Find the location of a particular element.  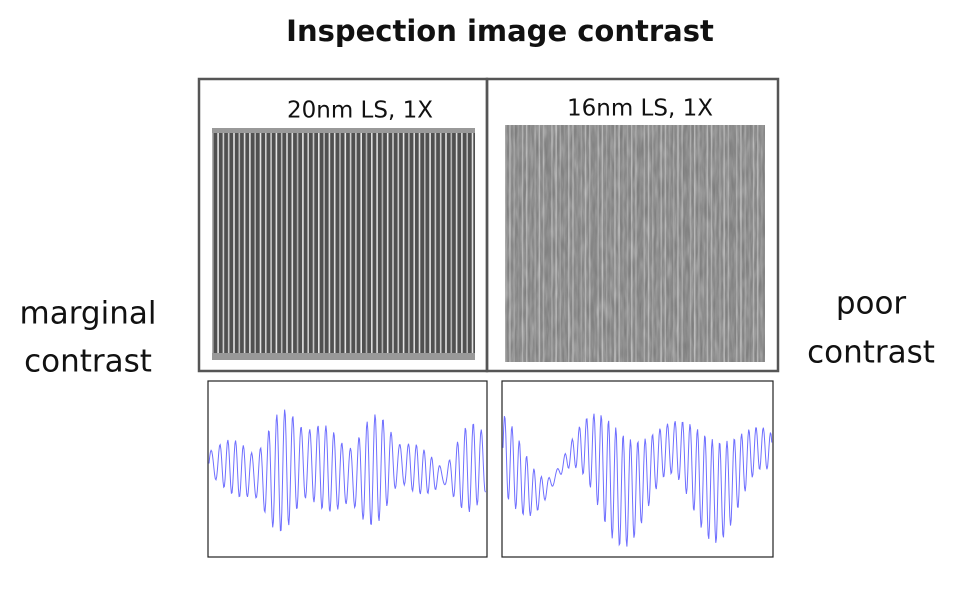

side-label: marginal is located at coordinates (88, 314).